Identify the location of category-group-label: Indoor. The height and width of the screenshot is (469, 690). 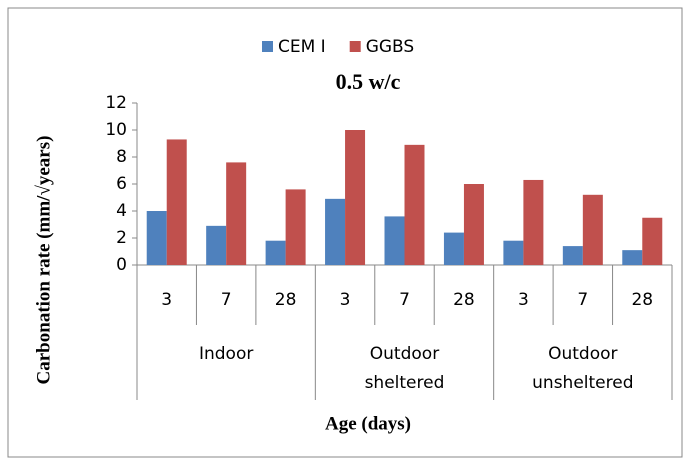
(226, 354).